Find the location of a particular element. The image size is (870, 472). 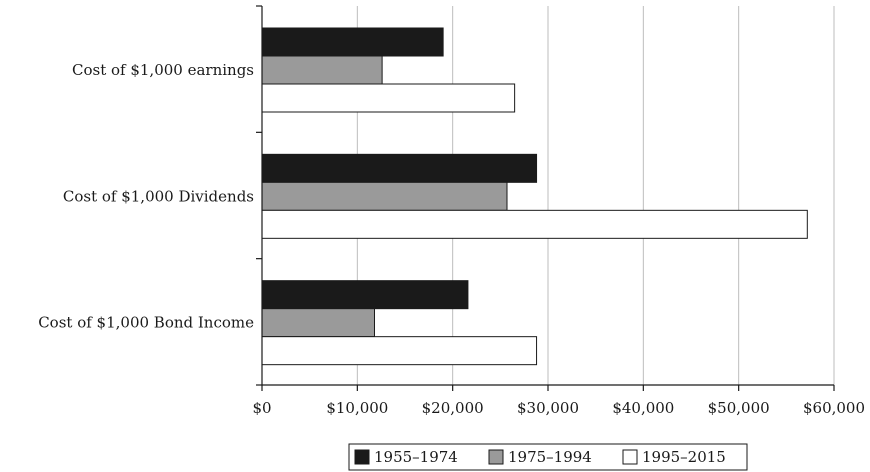

x-tick-label: $30,000 is located at coordinates (548, 408).